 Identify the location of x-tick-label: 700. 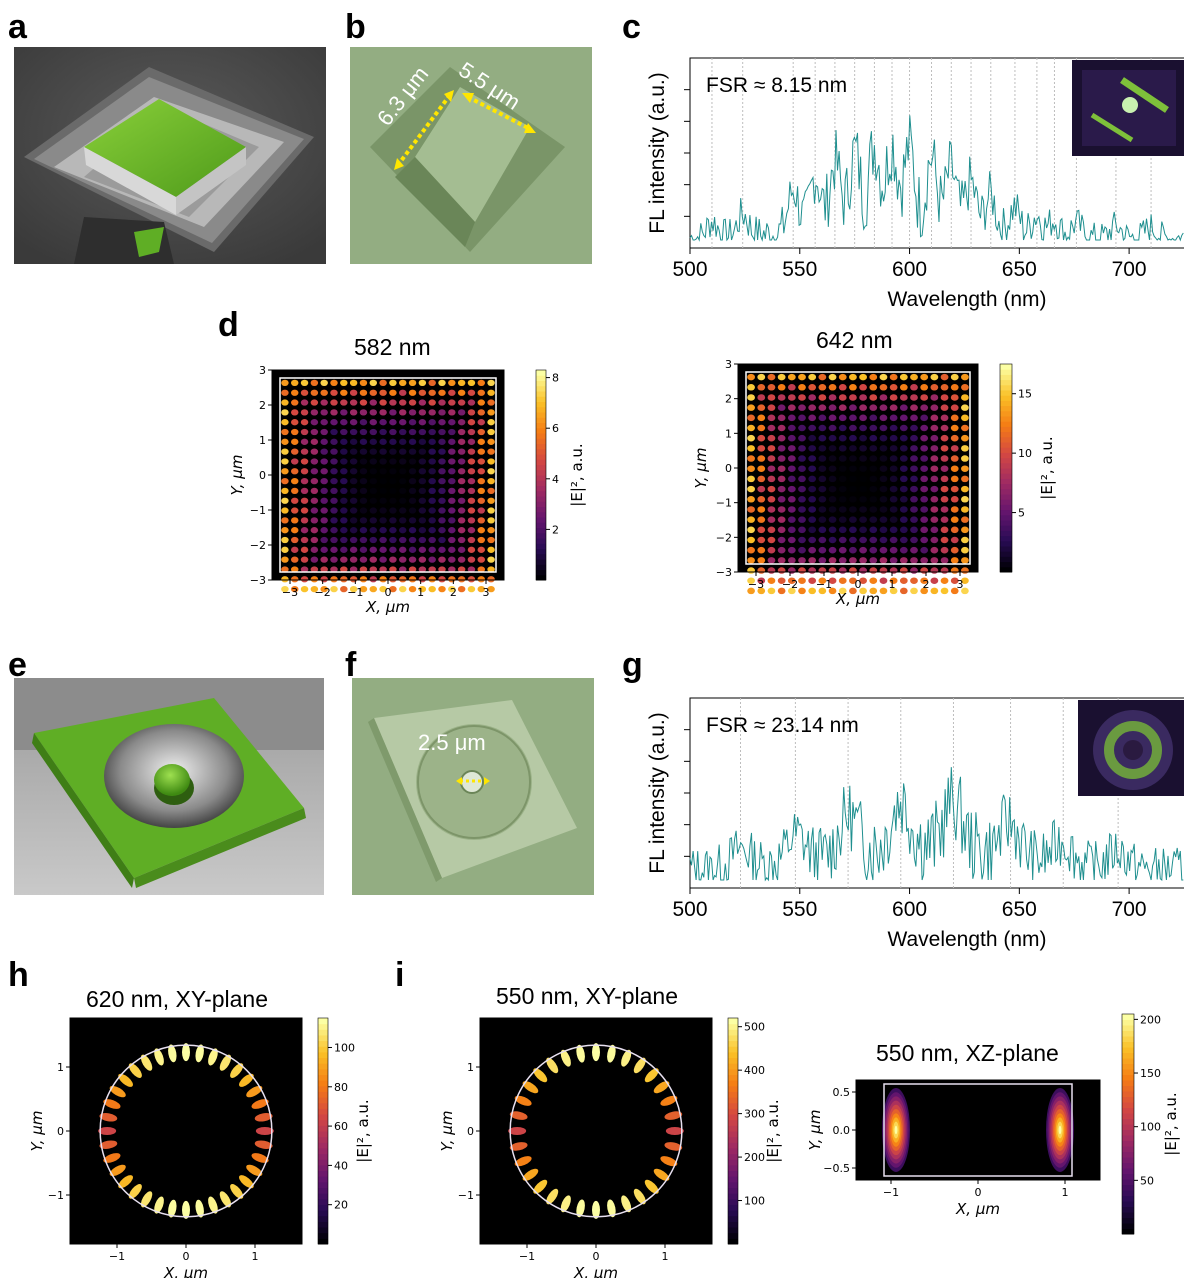
(1129, 909).